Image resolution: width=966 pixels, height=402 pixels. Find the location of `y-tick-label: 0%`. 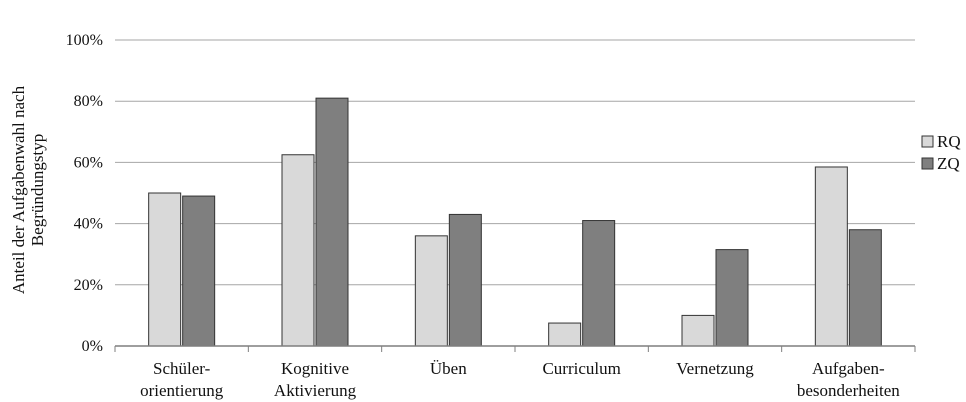

y-tick-label: 0% is located at coordinates (92, 346).